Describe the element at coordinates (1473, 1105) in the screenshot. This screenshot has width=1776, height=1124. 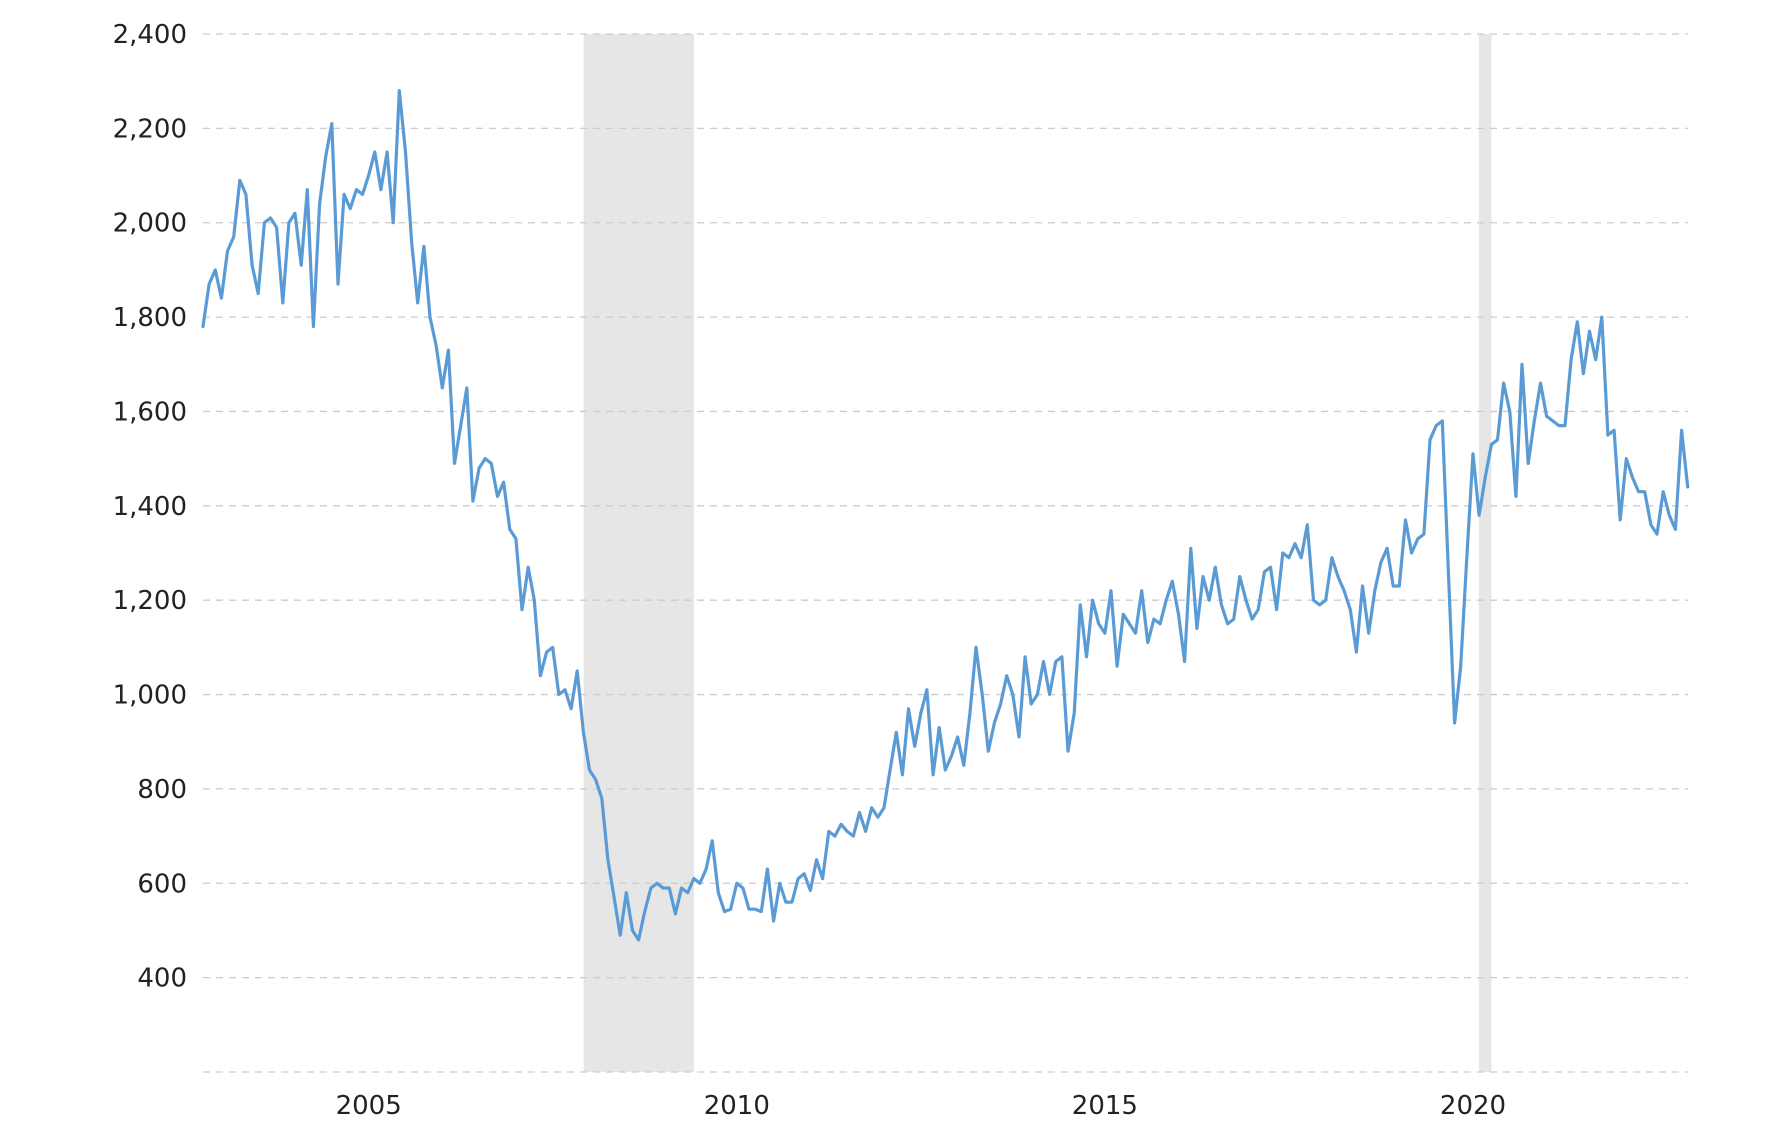
I see `x-tick-label: 2020` at that location.